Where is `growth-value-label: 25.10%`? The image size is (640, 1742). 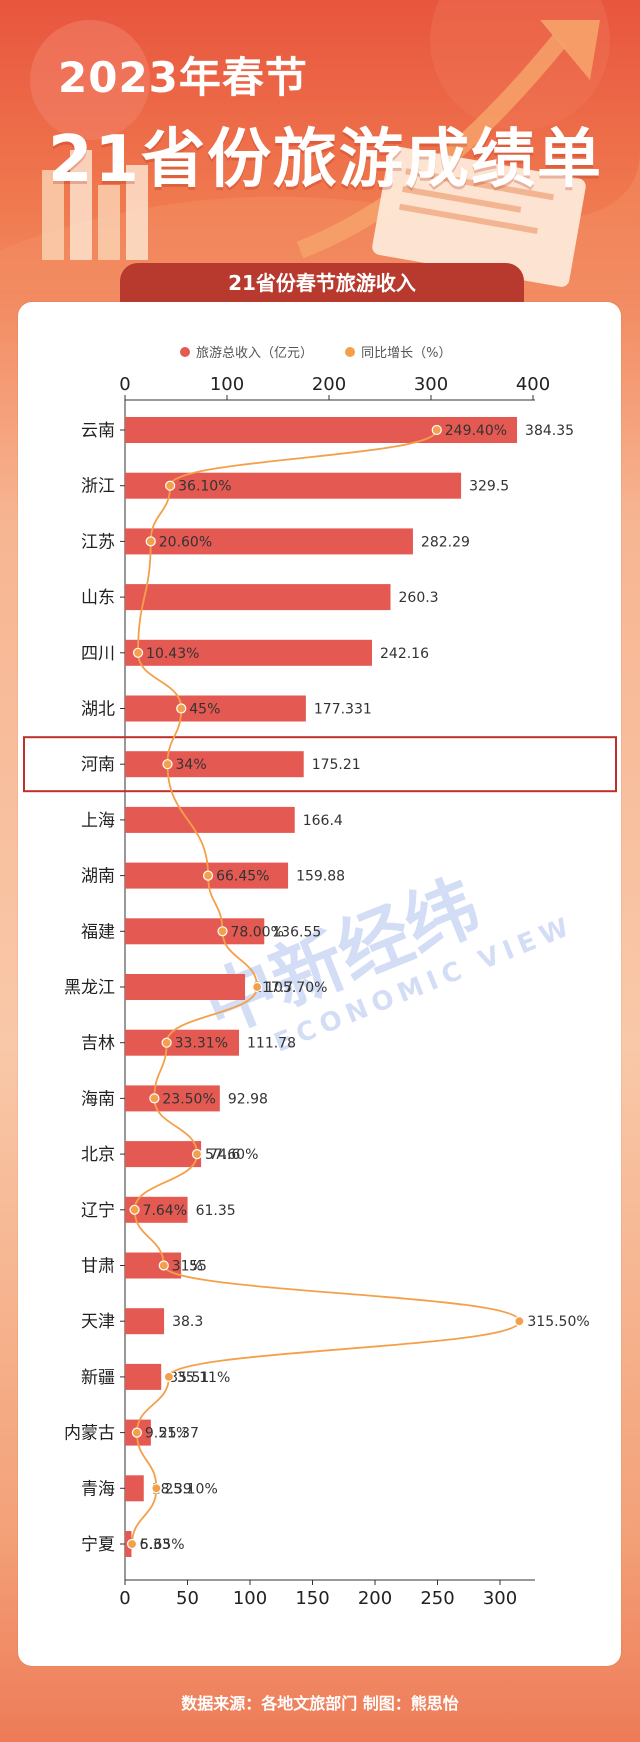
growth-value-label: 25.10% is located at coordinates (190, 1489).